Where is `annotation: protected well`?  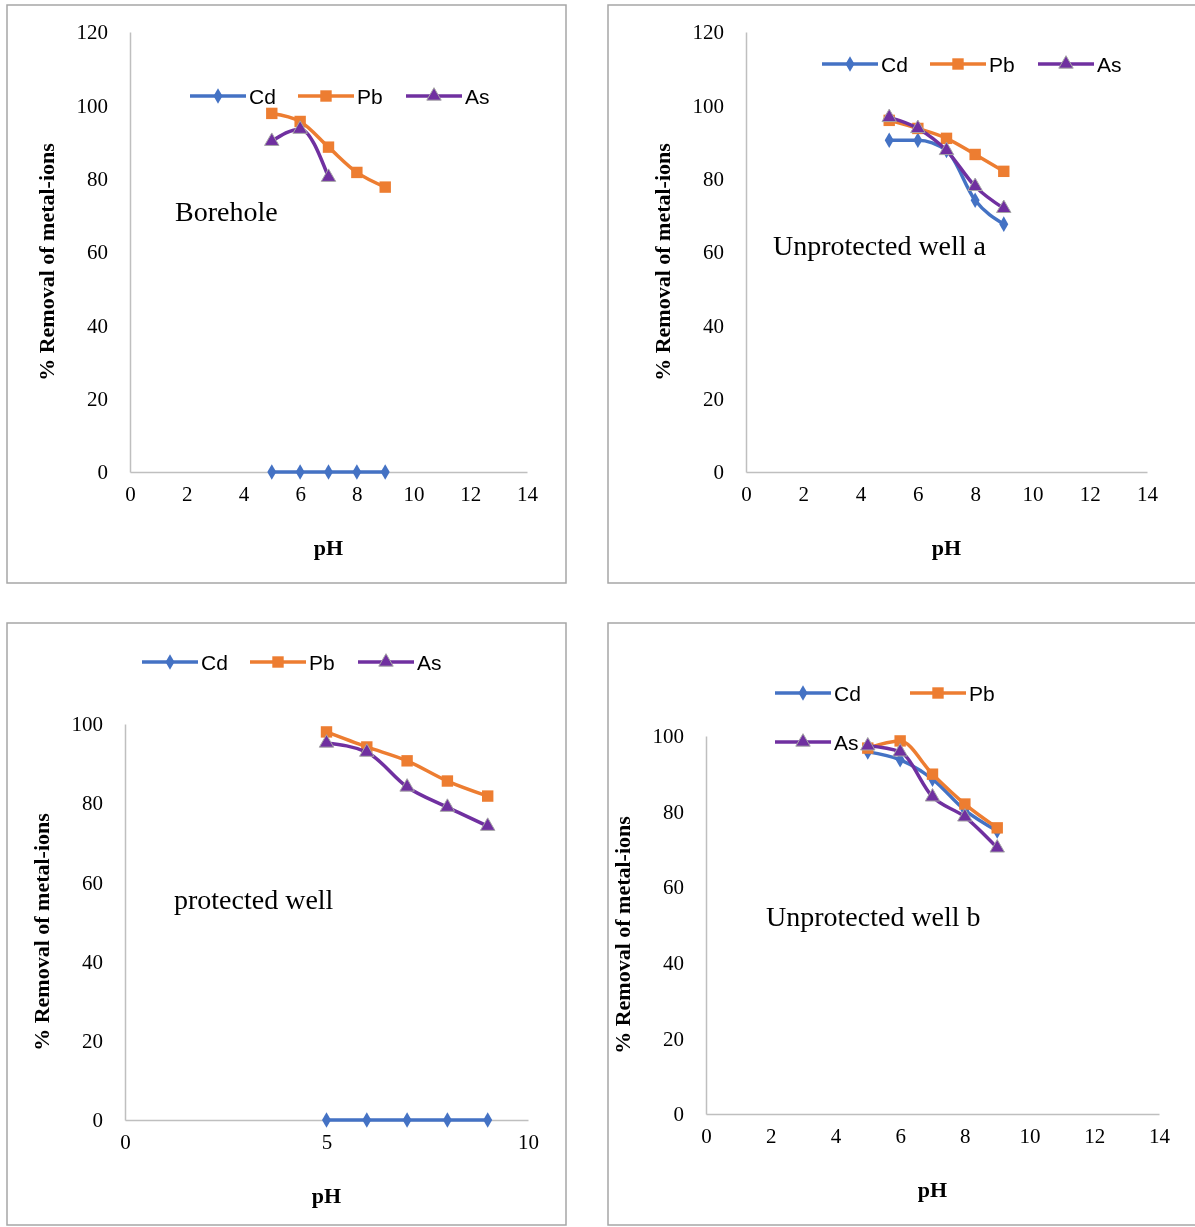 annotation: protected well is located at coordinates (254, 899).